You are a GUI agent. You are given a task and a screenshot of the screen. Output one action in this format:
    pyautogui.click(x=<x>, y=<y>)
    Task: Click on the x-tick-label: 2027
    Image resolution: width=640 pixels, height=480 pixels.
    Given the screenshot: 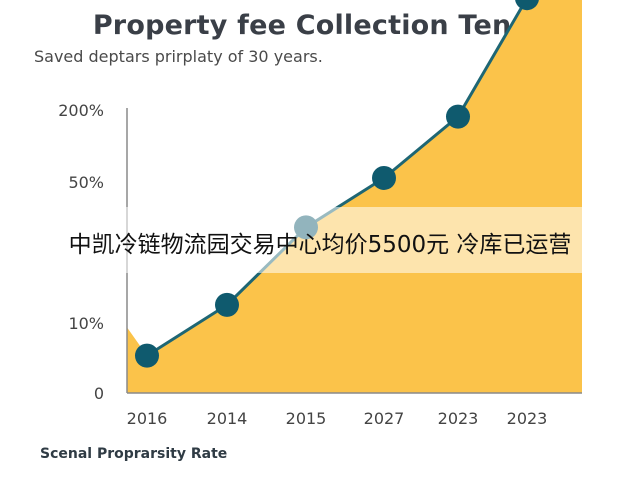 What is the action you would take?
    pyautogui.click(x=384, y=418)
    